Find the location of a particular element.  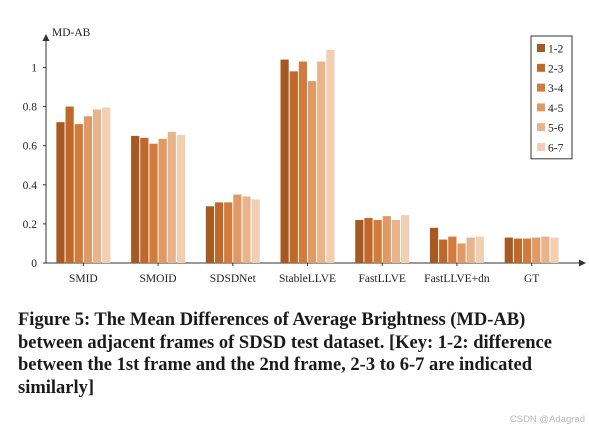

y-axis: MD-AB 0 0.2 0.4 0.6 0.8 1 is located at coordinates (57, 148).